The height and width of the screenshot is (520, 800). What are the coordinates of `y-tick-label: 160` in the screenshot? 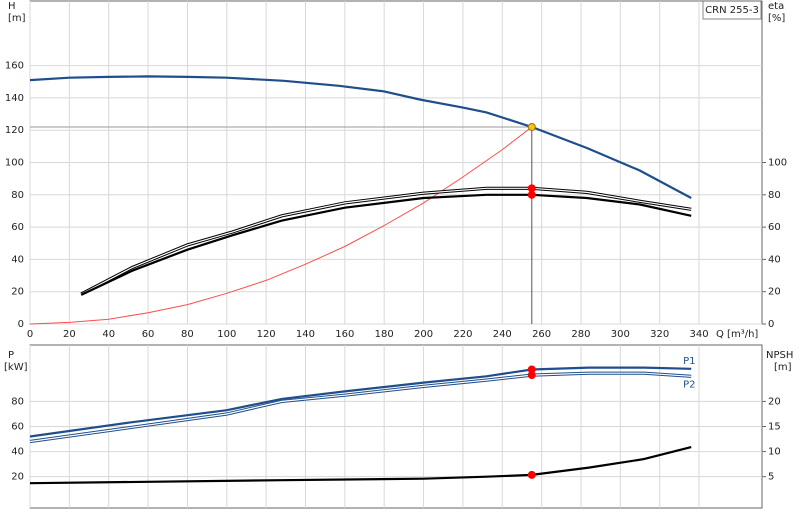 It's located at (14, 66).